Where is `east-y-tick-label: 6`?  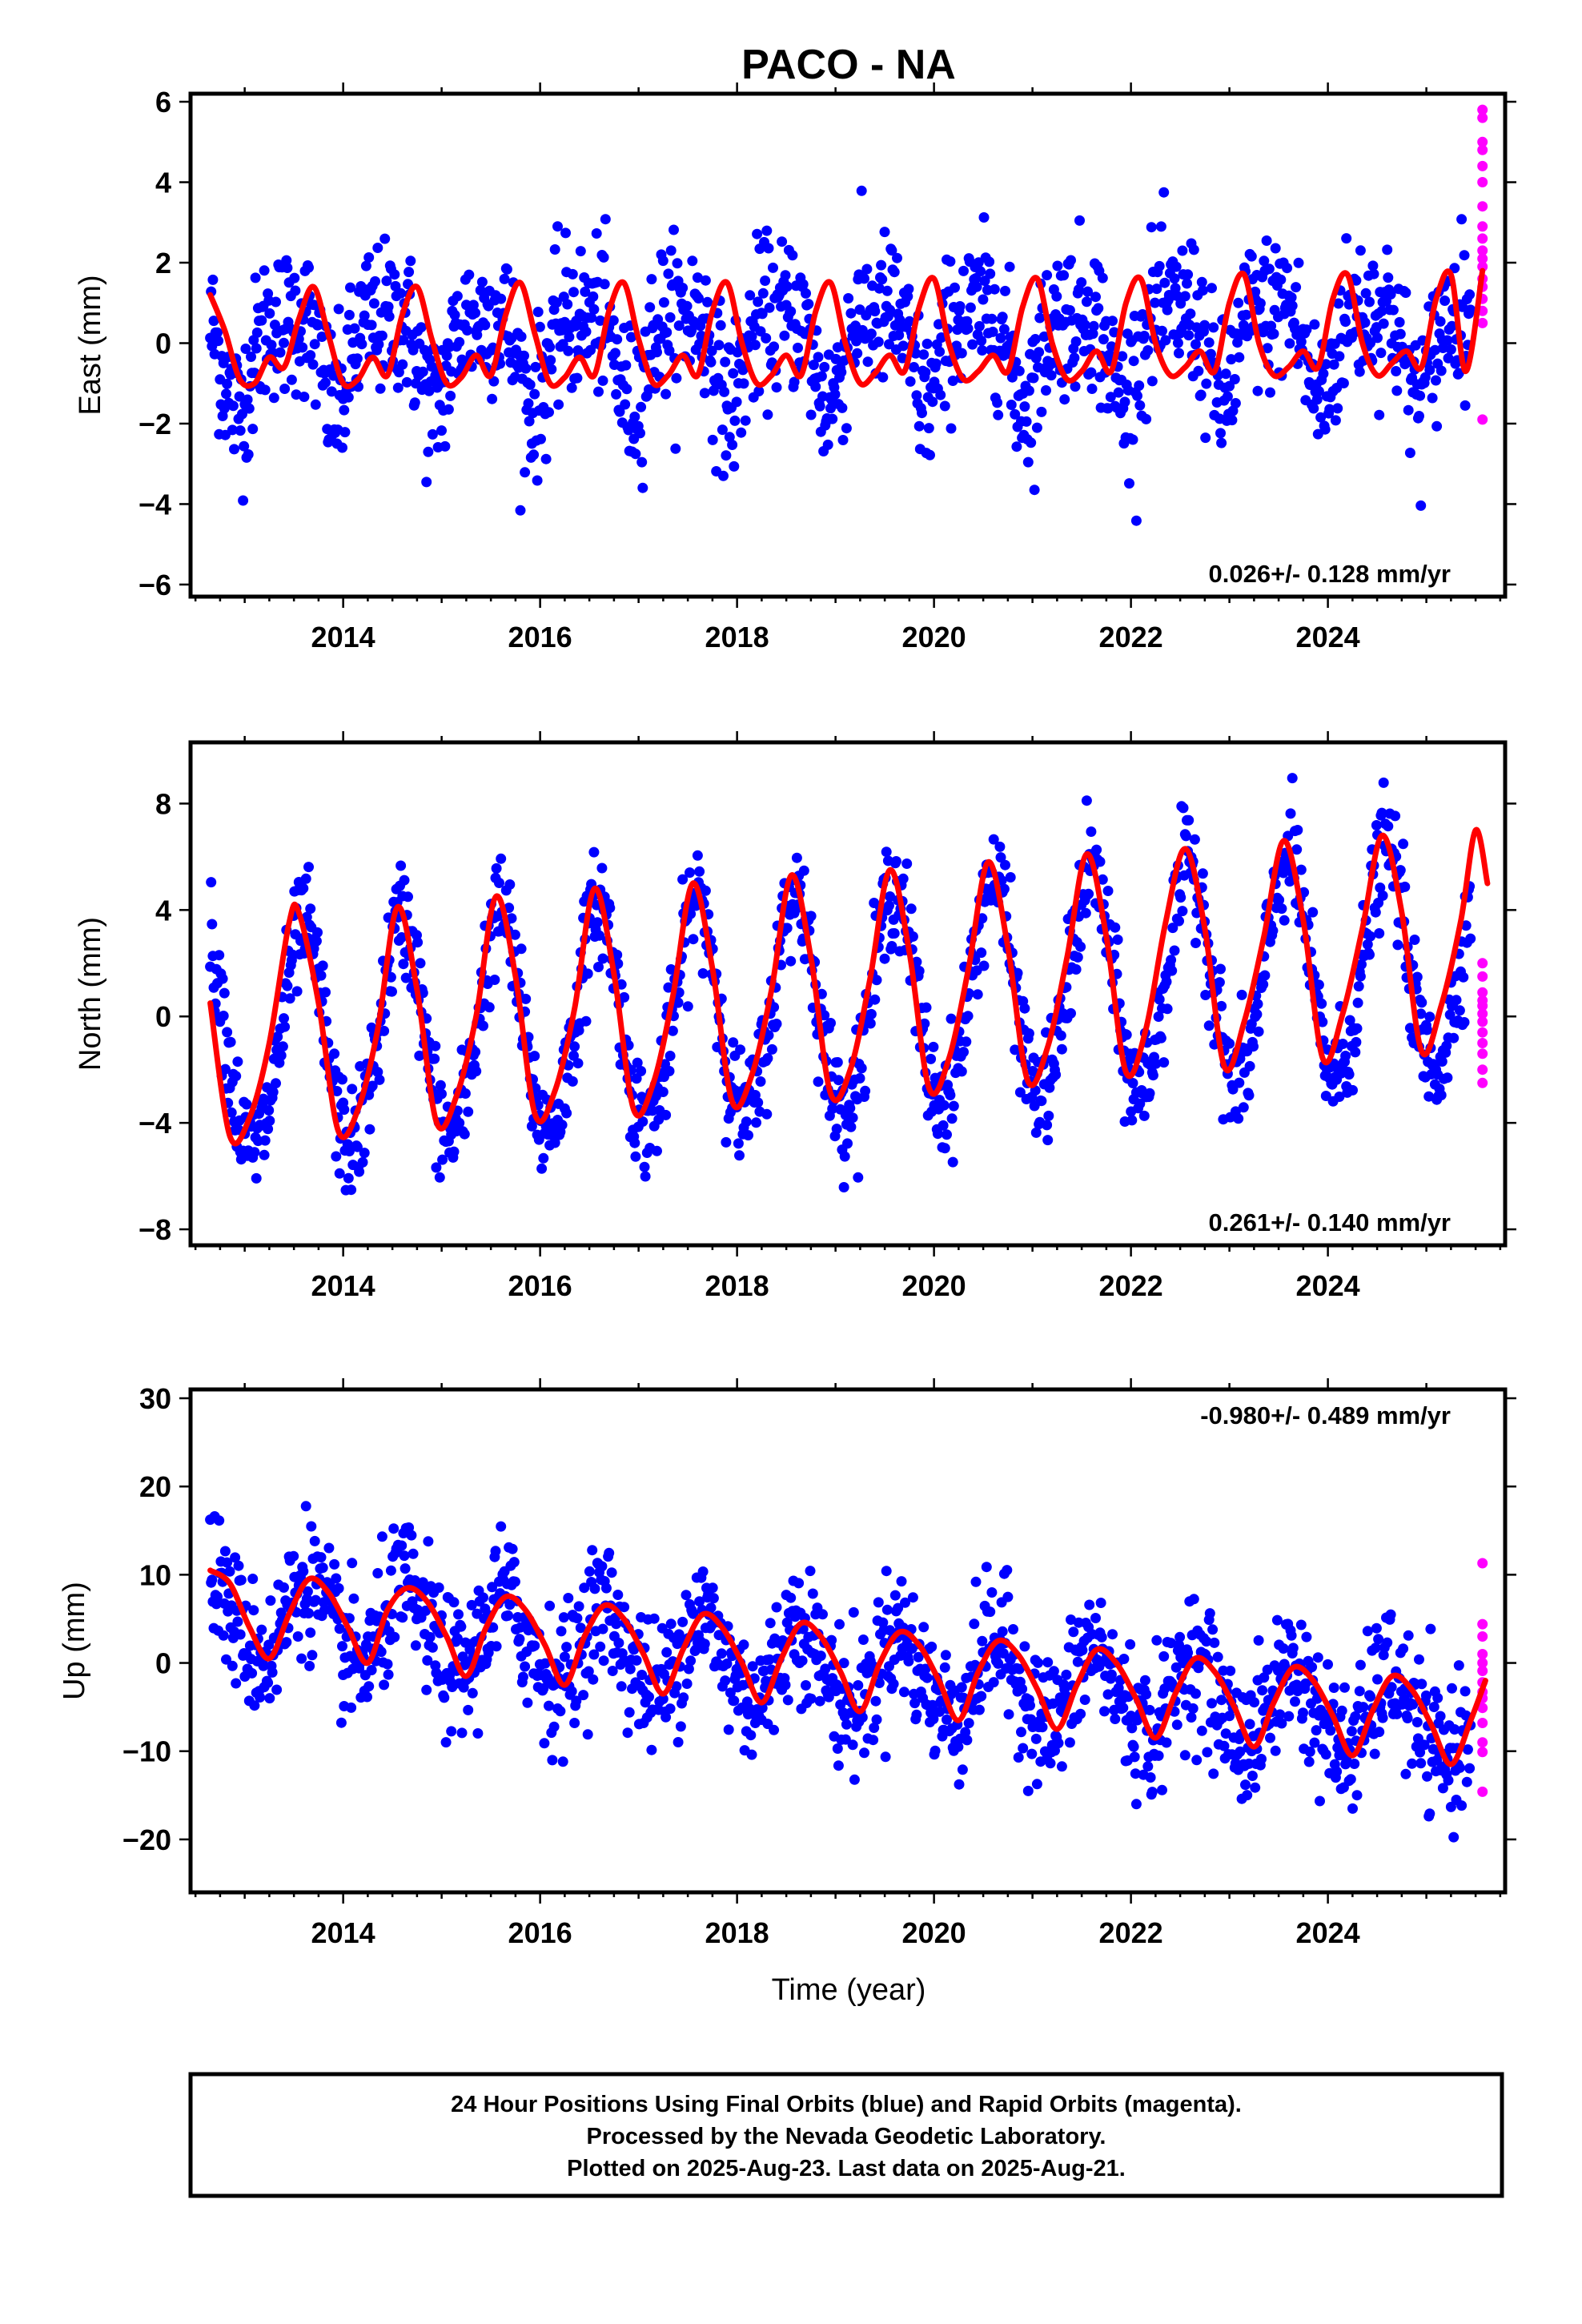 east-y-tick-label: 6 is located at coordinates (163, 102).